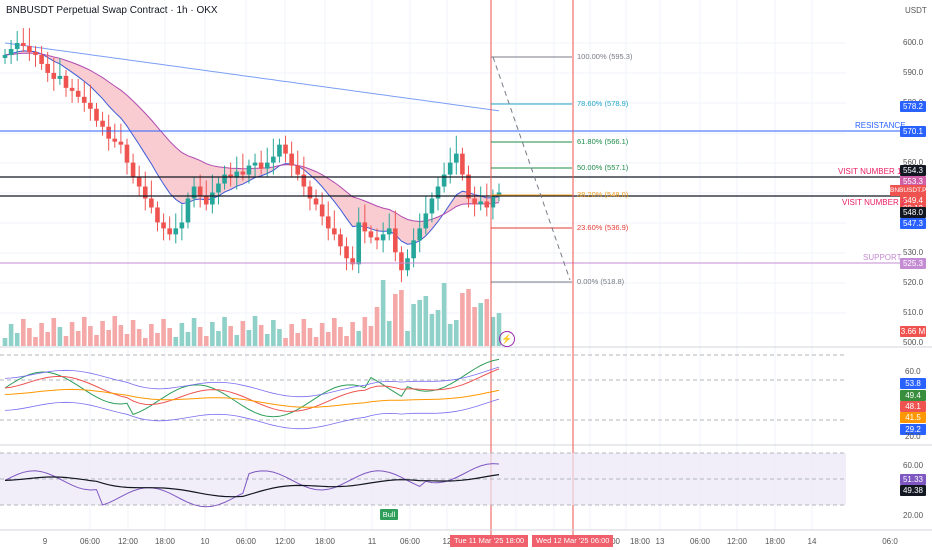  I want to click on price-tag: 549.4, so click(913, 200).